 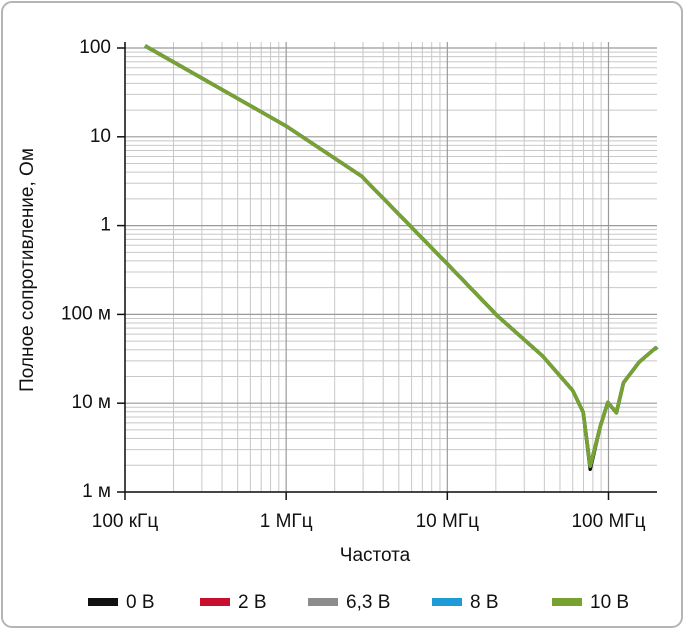 What do you see at coordinates (608, 521) in the screenshot?
I see `x-tick-label: 100 МГц` at bounding box center [608, 521].